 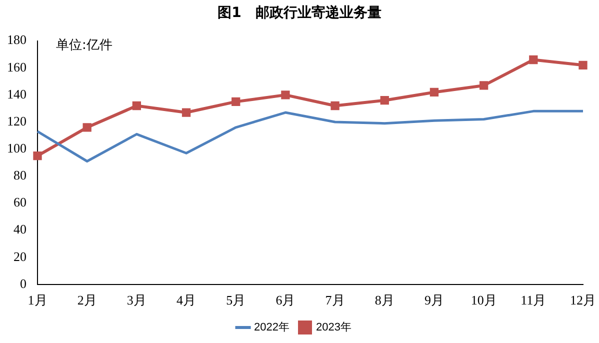 What do you see at coordinates (286, 300) in the screenshot?
I see `x-tick-label: 6月` at bounding box center [286, 300].